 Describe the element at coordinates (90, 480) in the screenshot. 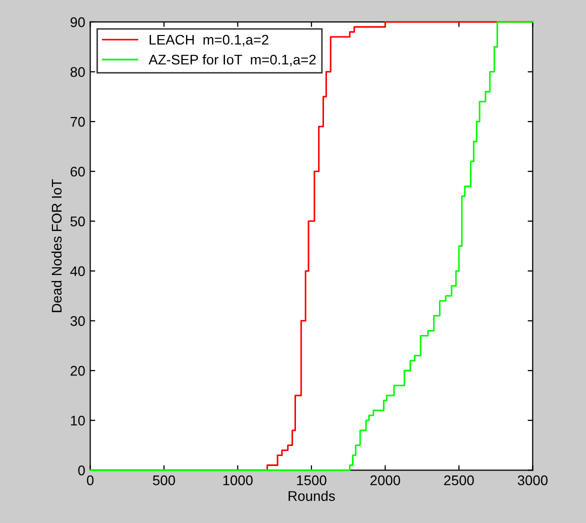

I see `x-tick-label: 0` at that location.